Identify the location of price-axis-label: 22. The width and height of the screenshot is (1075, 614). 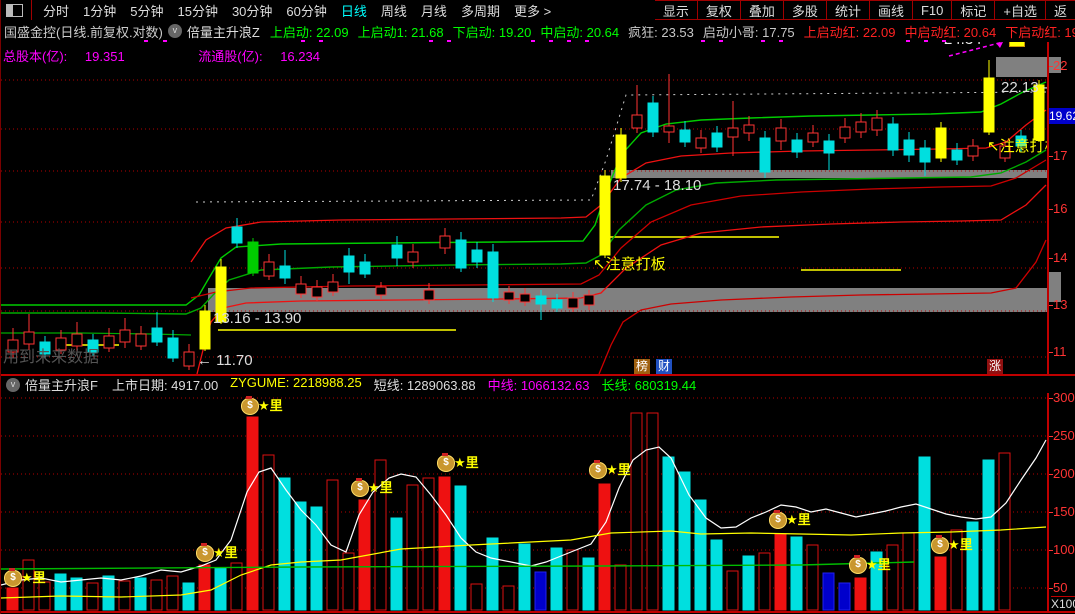
(1060, 65).